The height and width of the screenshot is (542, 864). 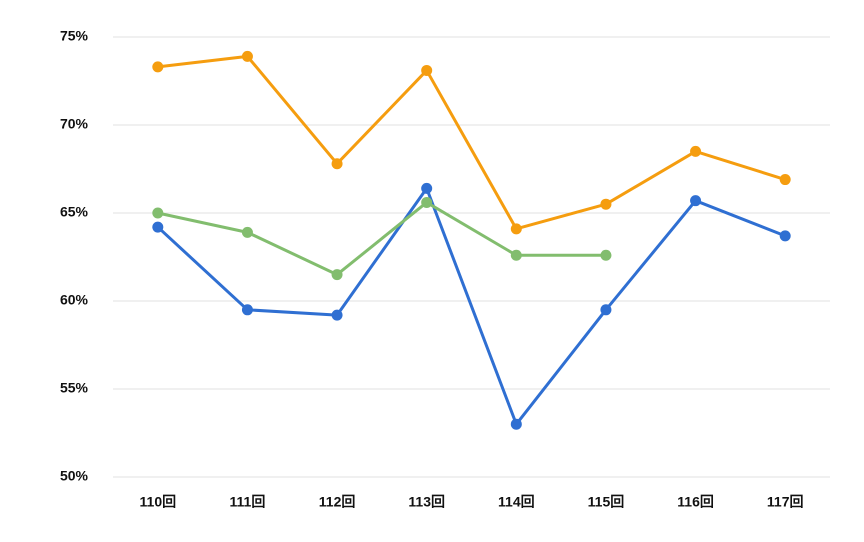 What do you see at coordinates (248, 502) in the screenshot?
I see `x-tick-label: 111回` at bounding box center [248, 502].